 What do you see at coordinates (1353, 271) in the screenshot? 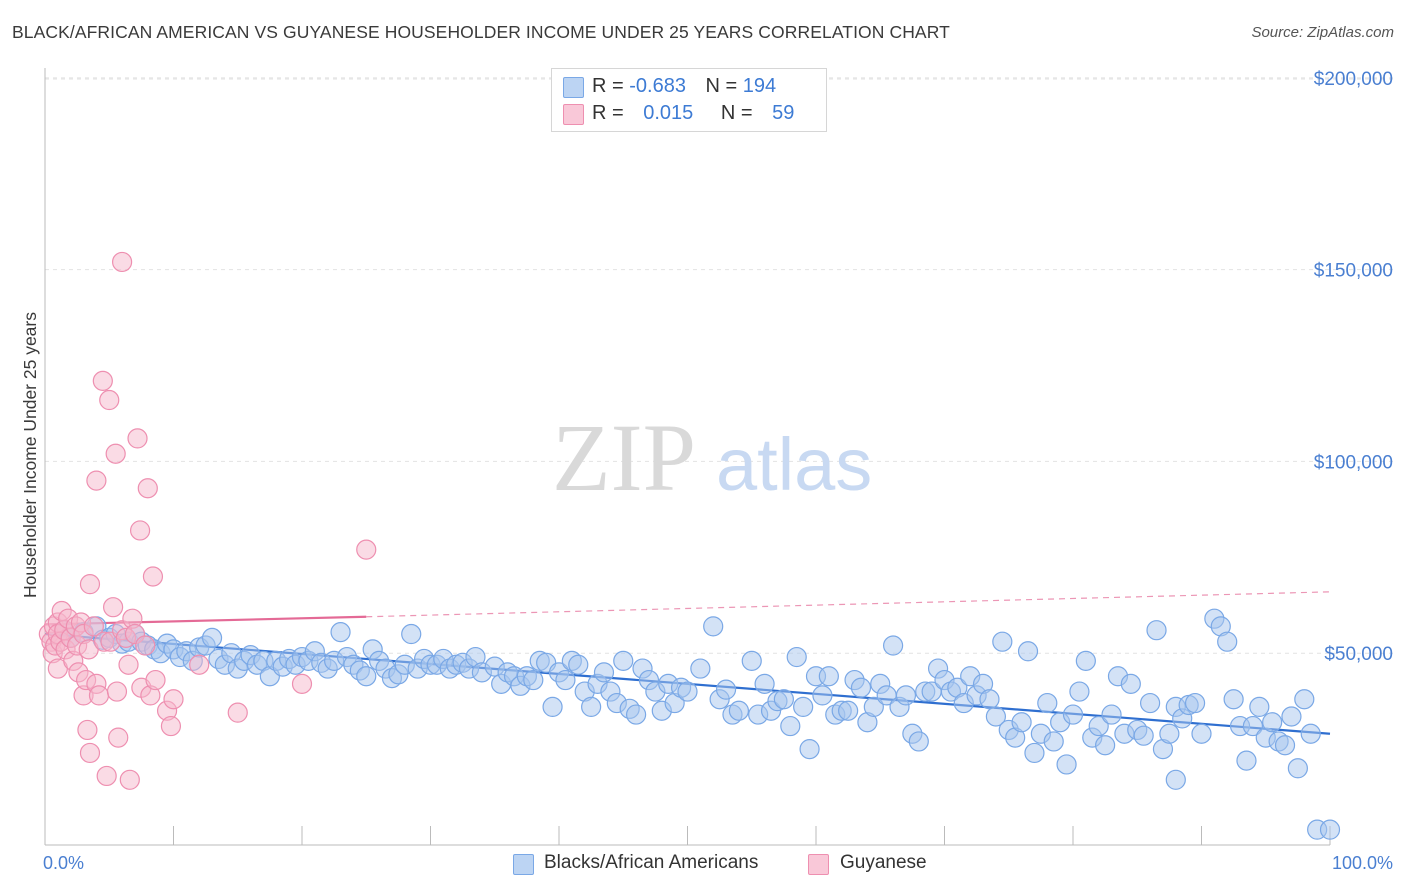
I see `y-tick-label: $150,000` at bounding box center [1353, 271].